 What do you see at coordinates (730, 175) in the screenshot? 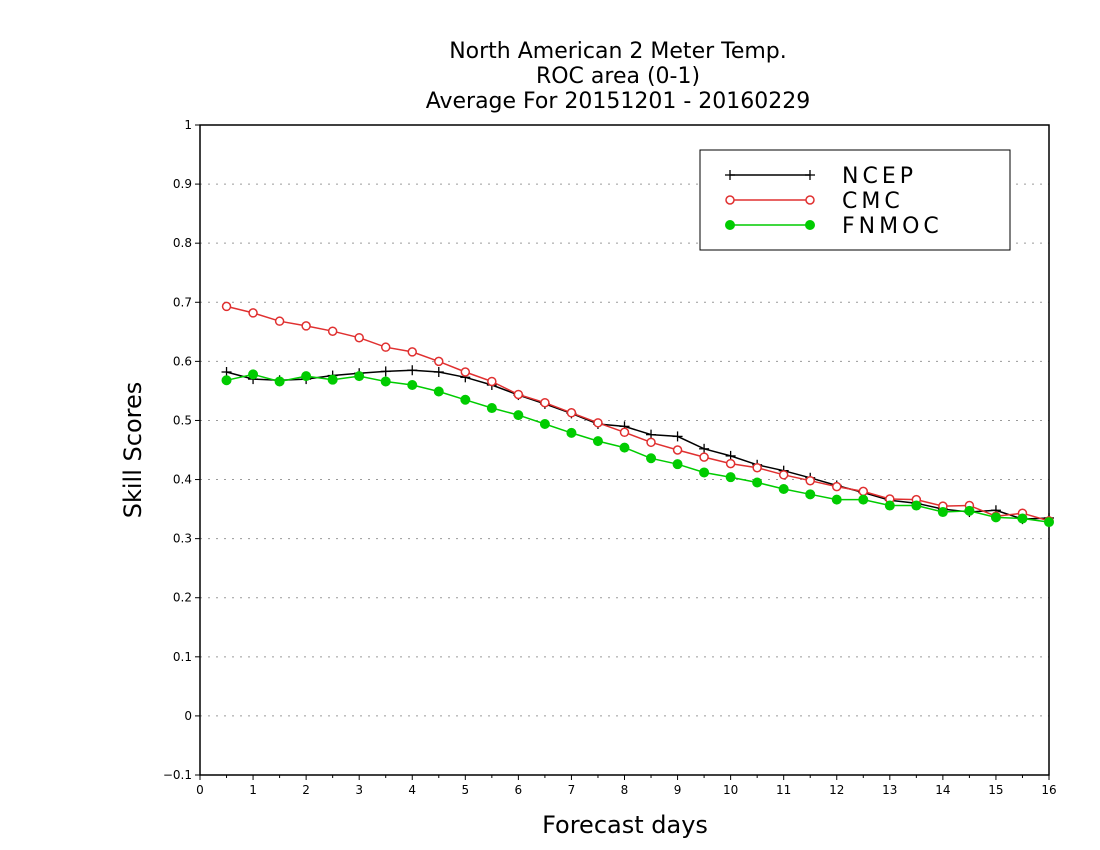
I see `legend-marker-left-ncep` at bounding box center [730, 175].